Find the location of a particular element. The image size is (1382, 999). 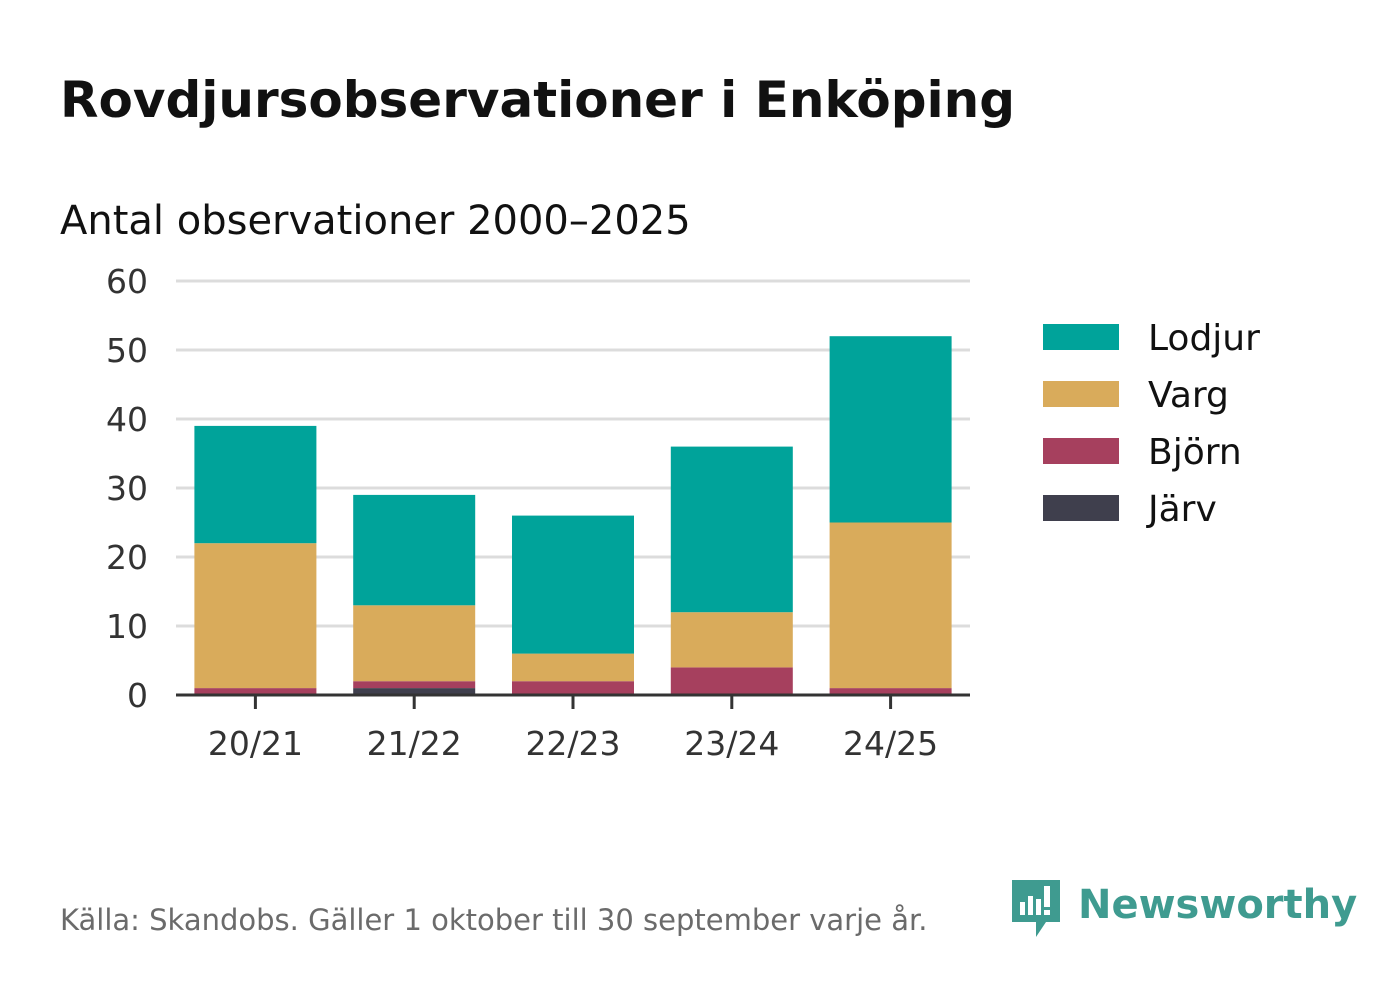

y-tick-label: 40 is located at coordinates (127, 419).